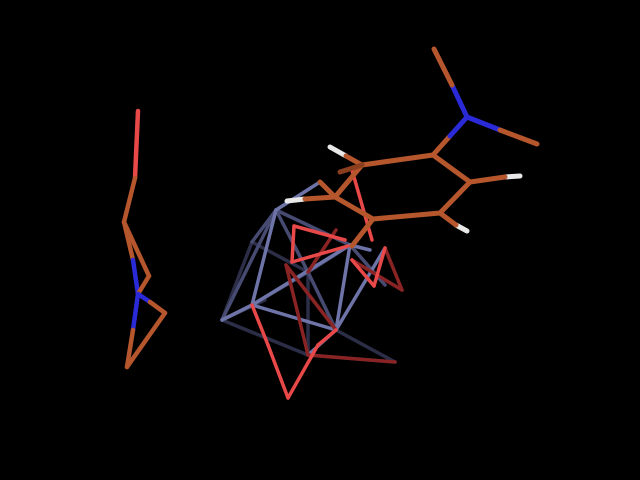 This screenshot has width=640, height=480. What do you see at coordinates (312, 284) in the screenshot?
I see `metal-oxo-cage` at bounding box center [312, 284].